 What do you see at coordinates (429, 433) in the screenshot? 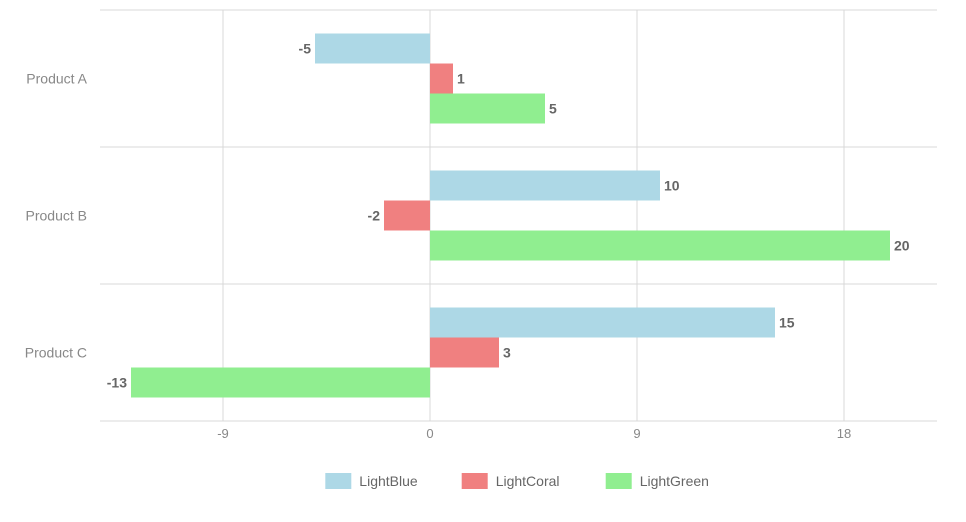
I see `x-tick-label: 0` at bounding box center [429, 433].